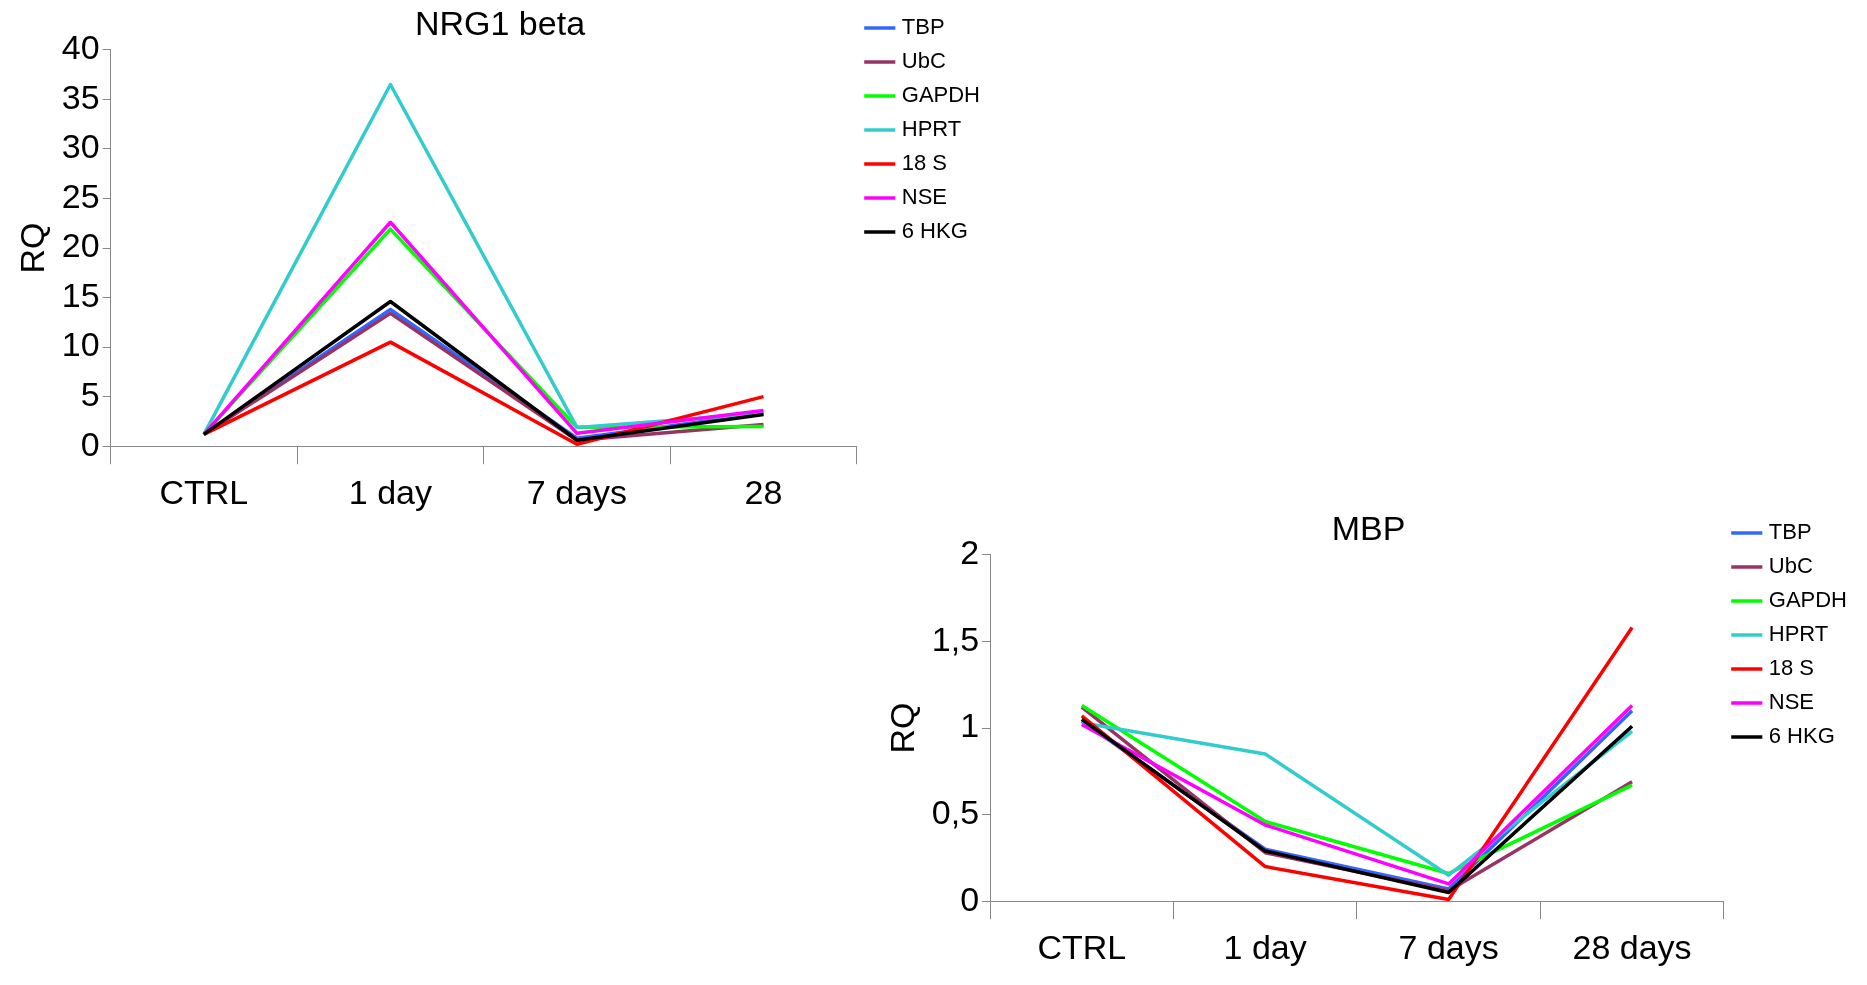  Describe the element at coordinates (80, 96) in the screenshot. I see `y-tick-label: 35` at that location.